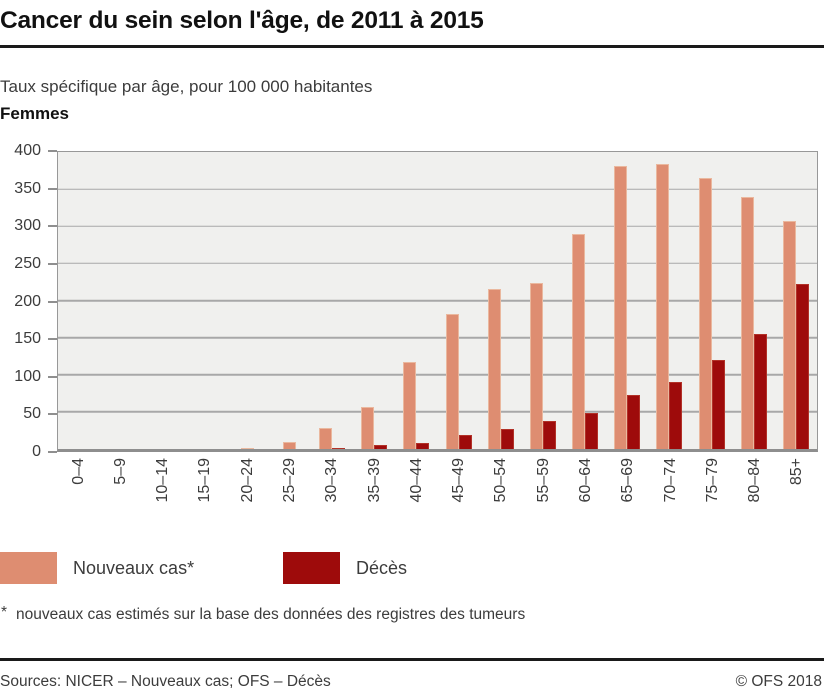 This screenshot has height=698, width=824. I want to click on x-tick-cell: 5–9, so click(120, 502).